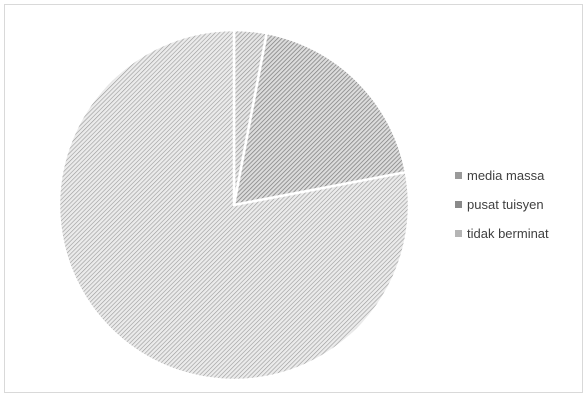 This screenshot has width=588, height=398. I want to click on legend-label: media massa, so click(506, 175).